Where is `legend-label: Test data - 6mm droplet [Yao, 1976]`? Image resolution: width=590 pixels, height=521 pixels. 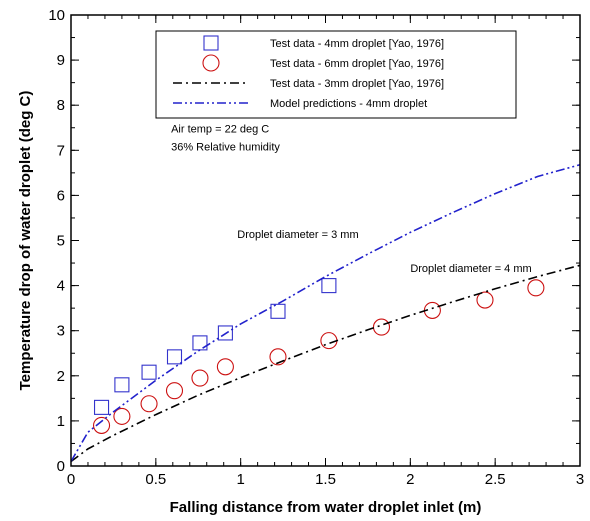
legend-label: Test data - 6mm droplet [Yao, 1976] is located at coordinates (357, 64).